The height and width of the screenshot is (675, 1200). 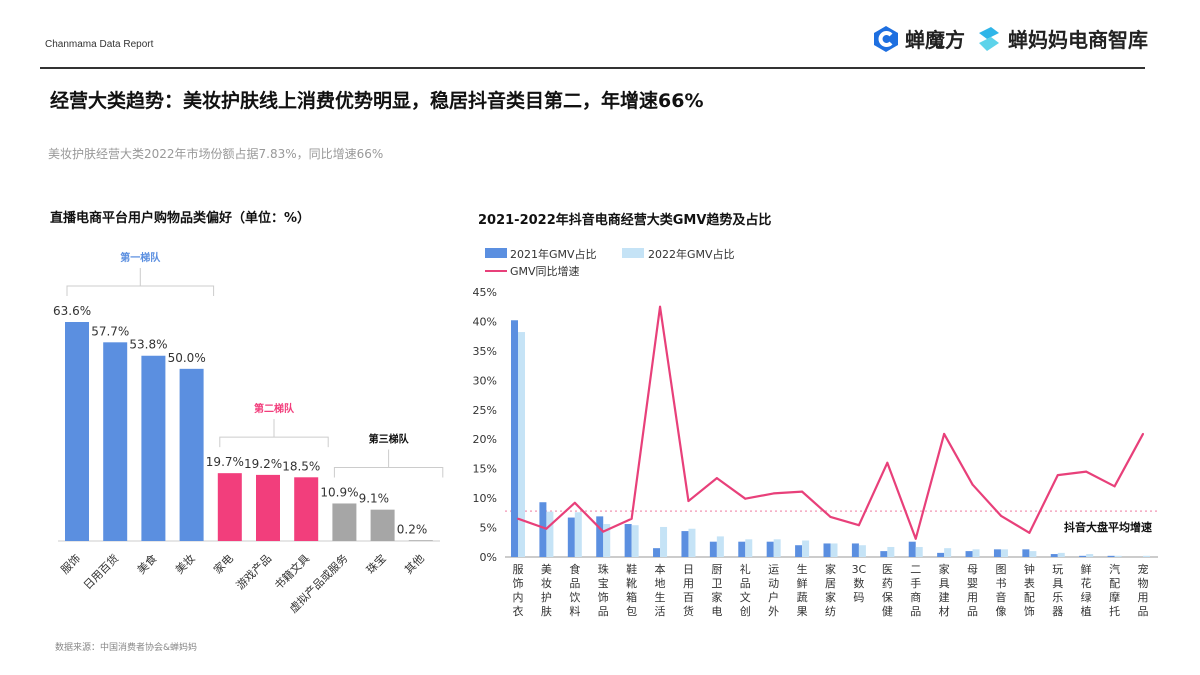 What do you see at coordinates (187, 358) in the screenshot?
I see `data-label: 50.0%` at bounding box center [187, 358].